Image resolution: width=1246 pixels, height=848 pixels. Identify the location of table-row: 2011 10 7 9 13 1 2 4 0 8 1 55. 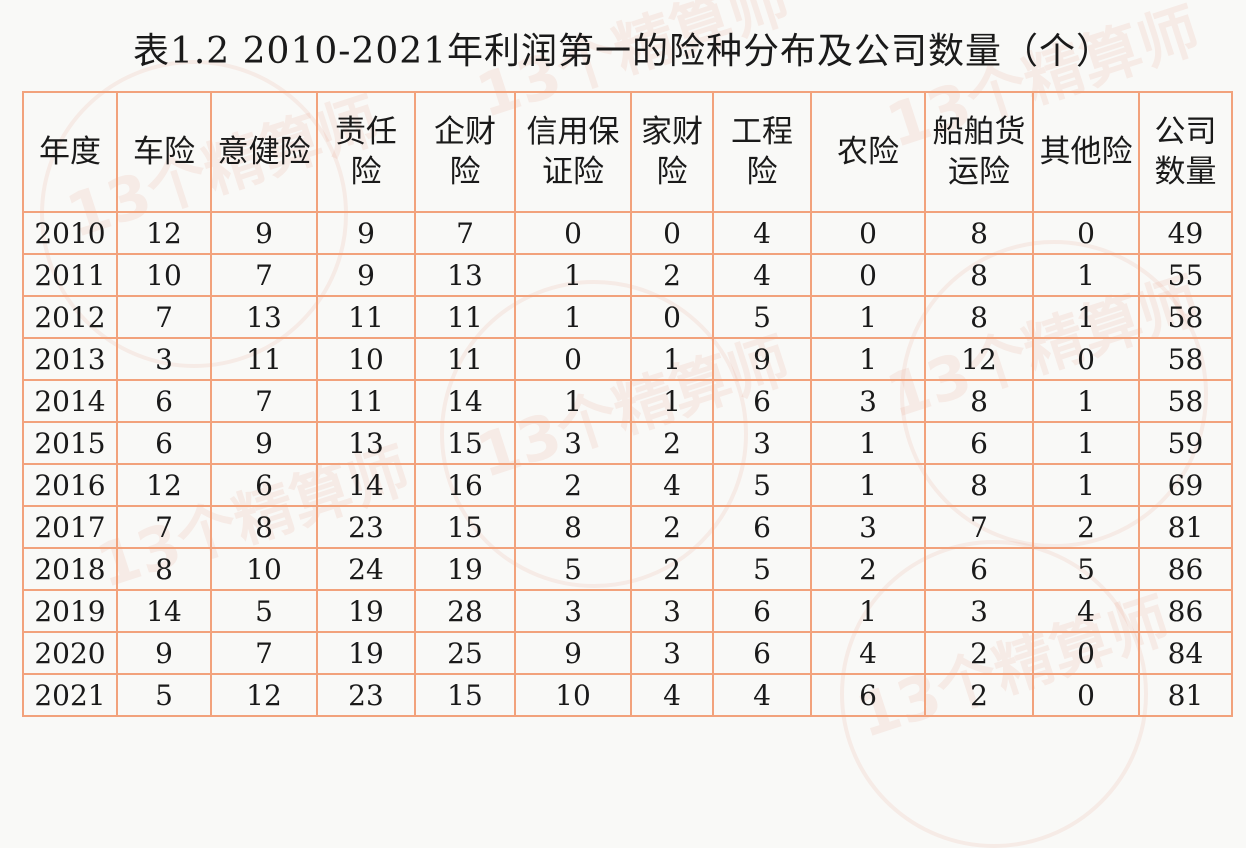
(627, 275).